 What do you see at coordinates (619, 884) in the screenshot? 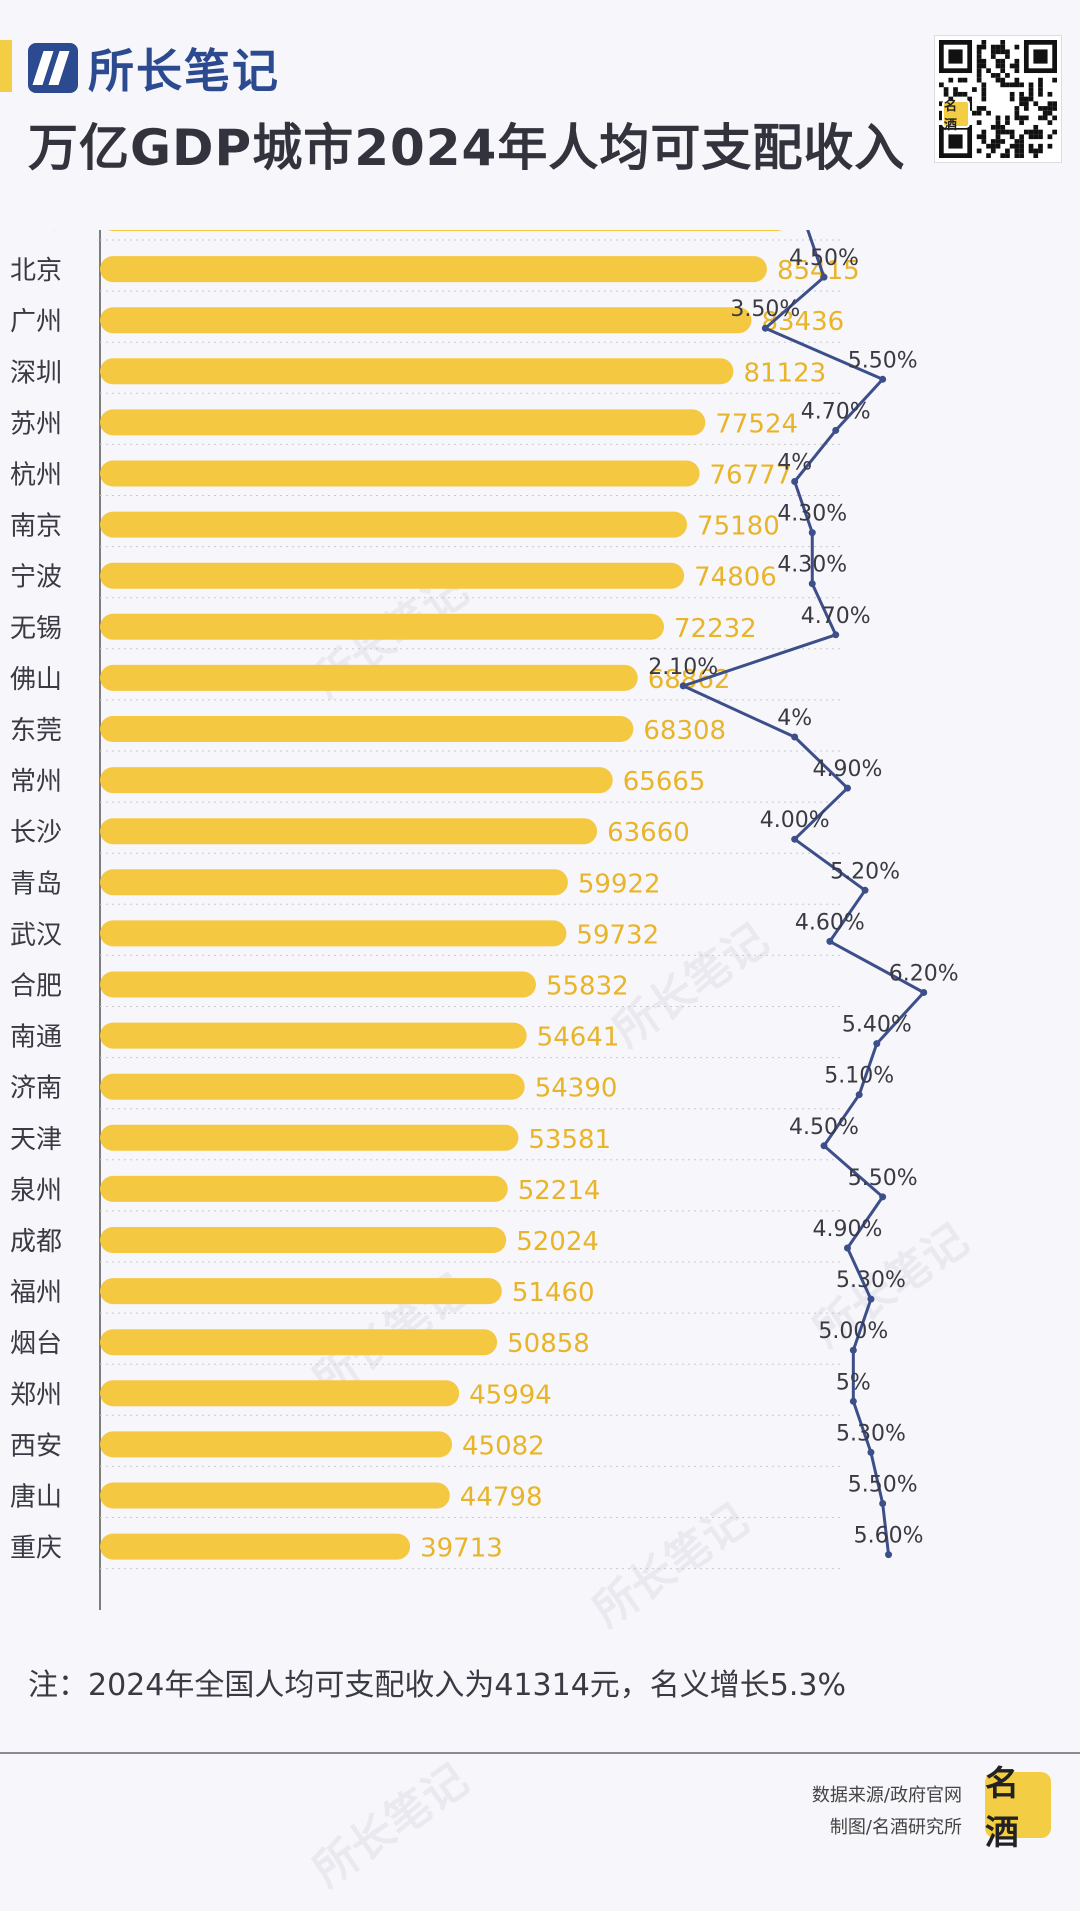
I see `value-label: 59922` at bounding box center [619, 884].